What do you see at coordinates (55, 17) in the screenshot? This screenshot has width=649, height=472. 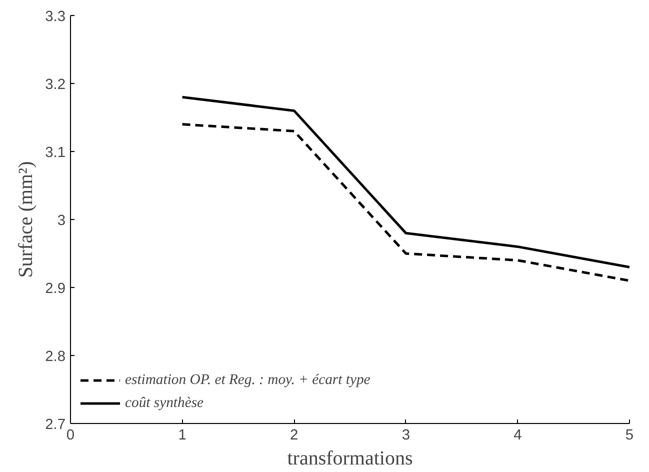 I see `y-tick-label: 3.3` at bounding box center [55, 17].